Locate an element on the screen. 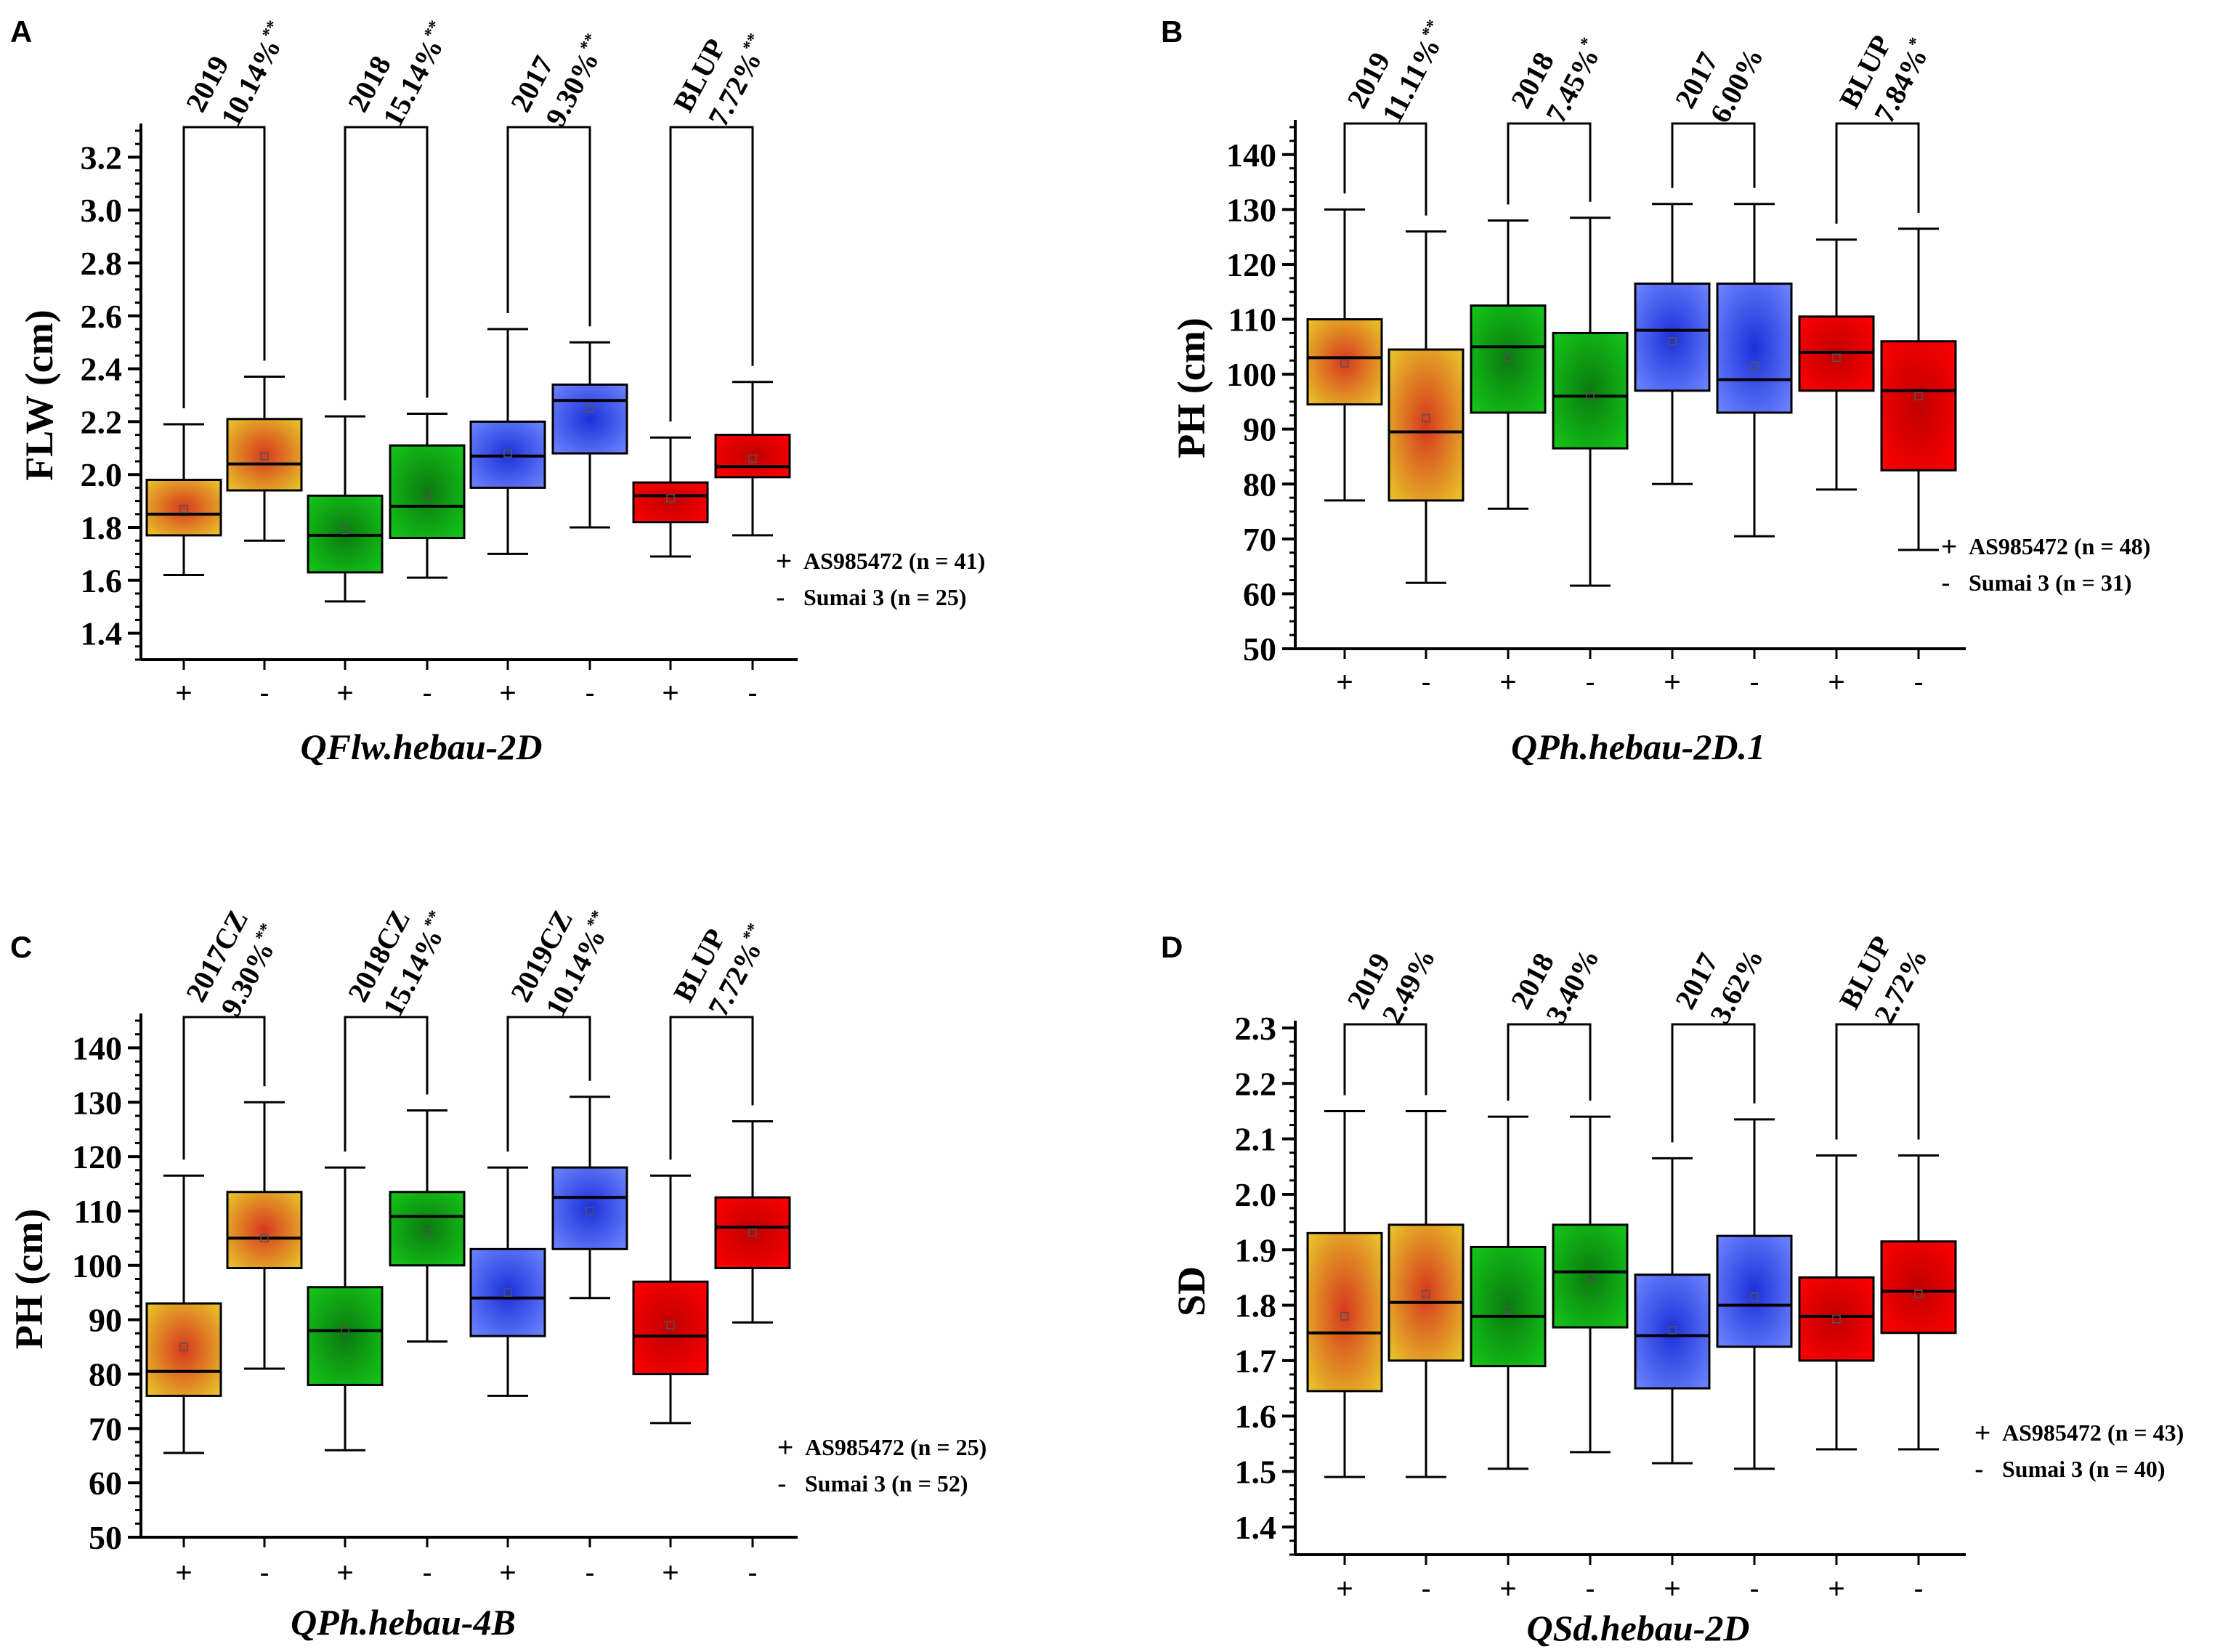 This screenshot has height=1652, width=2236. legend-item-1: + AS985472 (n = 25) is located at coordinates (882, 1448).